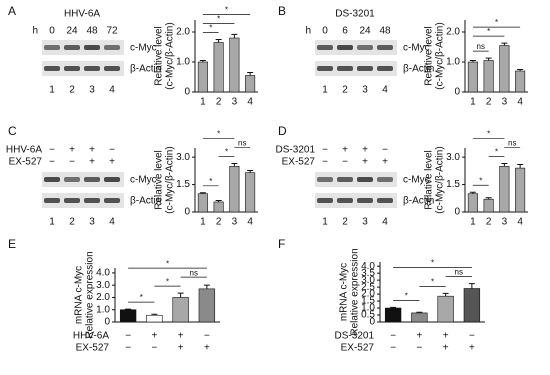 Image resolution: width=550 pixels, height=375 pixels. What do you see at coordinates (12, 11) in the screenshot?
I see `panel-letter: A` at bounding box center [12, 11].